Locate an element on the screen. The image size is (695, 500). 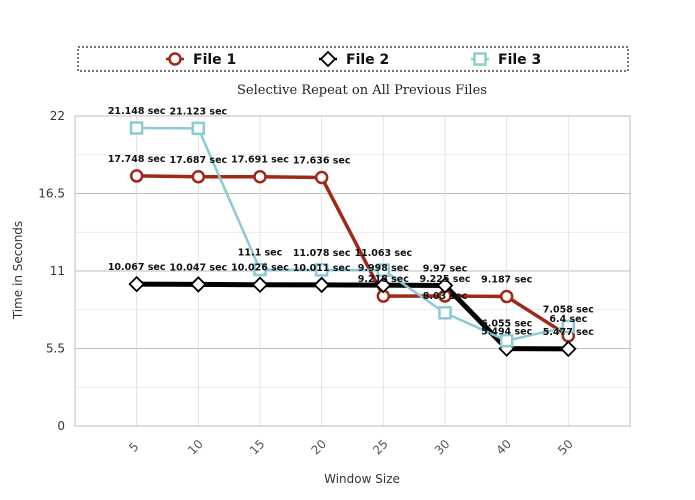
data-label-file-3: 7.058 sec is located at coordinates (568, 310).